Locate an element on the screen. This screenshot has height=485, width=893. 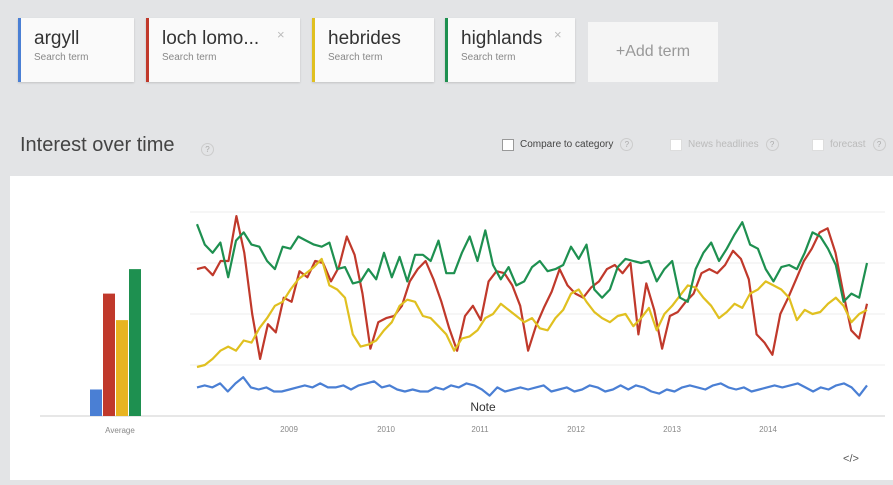
option-label: forecast is located at coordinates (848, 144).